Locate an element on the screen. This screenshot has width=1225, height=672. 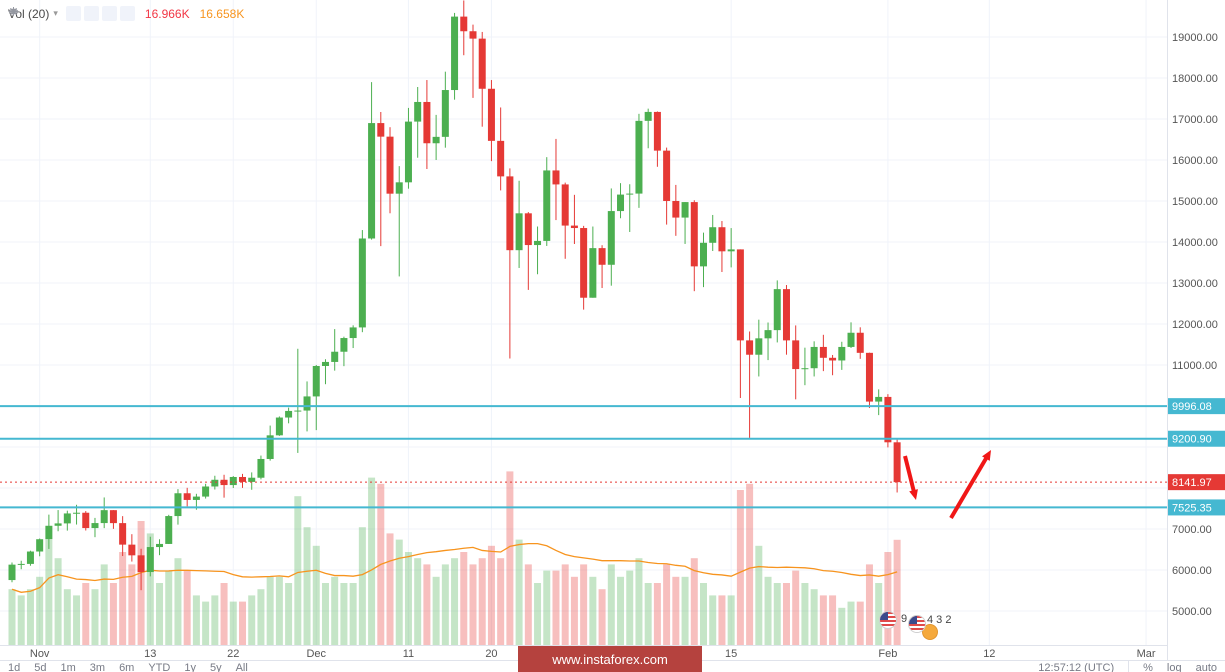
trend-arrows is located at coordinates (947, 485).